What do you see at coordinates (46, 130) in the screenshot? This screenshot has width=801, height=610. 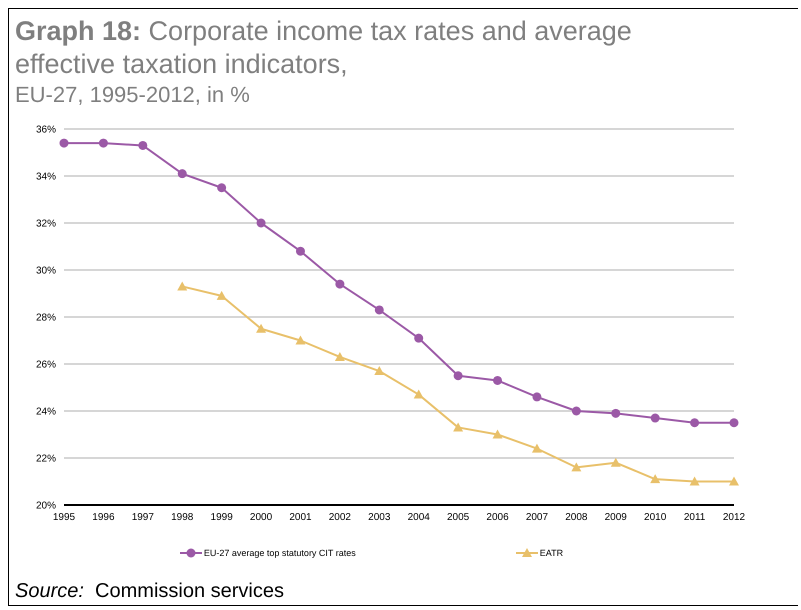 I see `y-tick-label: 36%` at bounding box center [46, 130].